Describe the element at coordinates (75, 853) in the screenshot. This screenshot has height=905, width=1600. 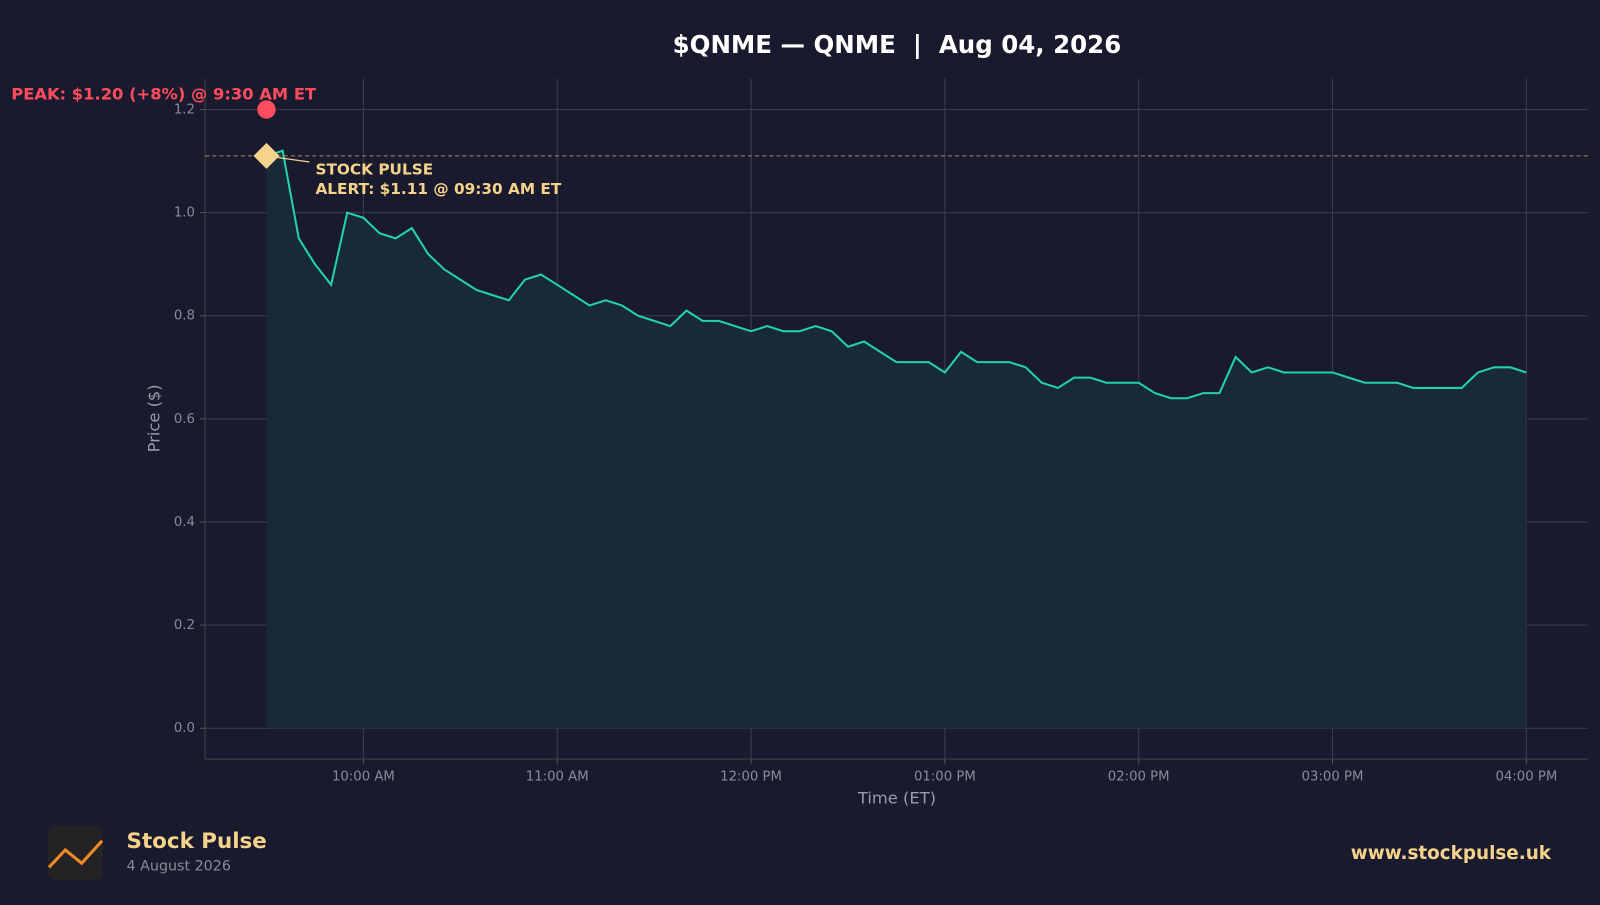
I see `brand-logo` at that location.